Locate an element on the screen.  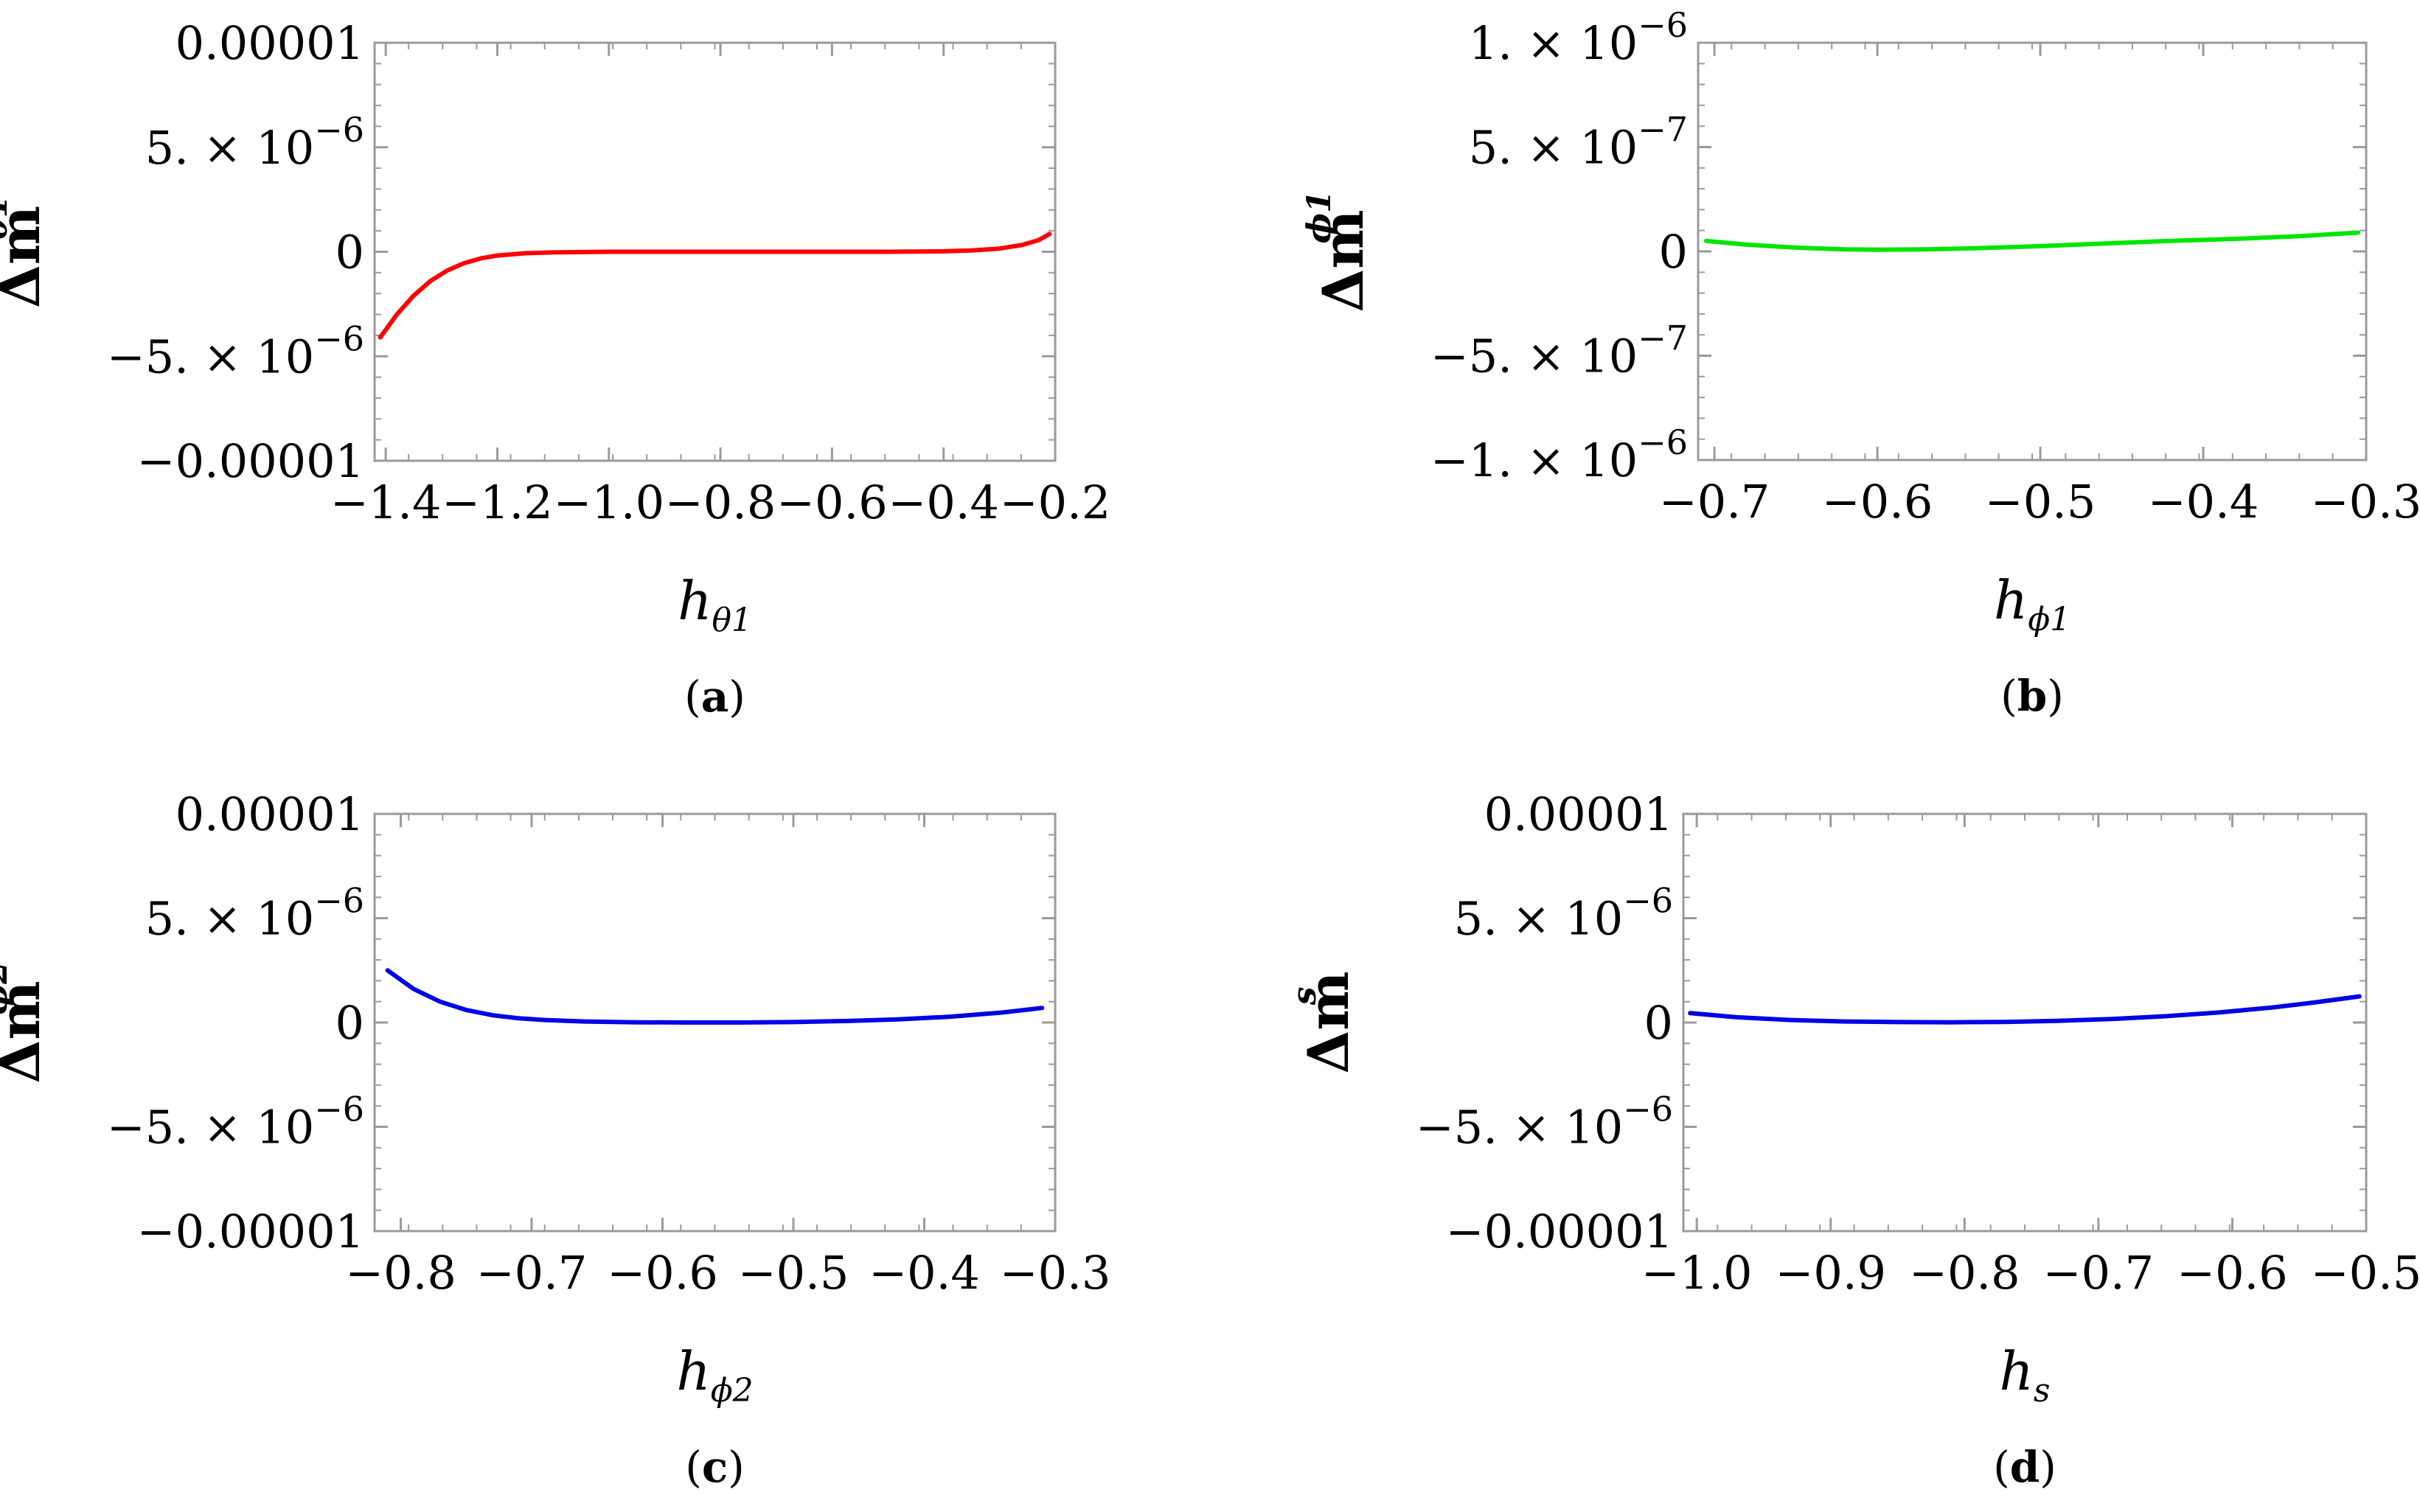
y-tick-label: −1. × 10−6 is located at coordinates (1559, 454).